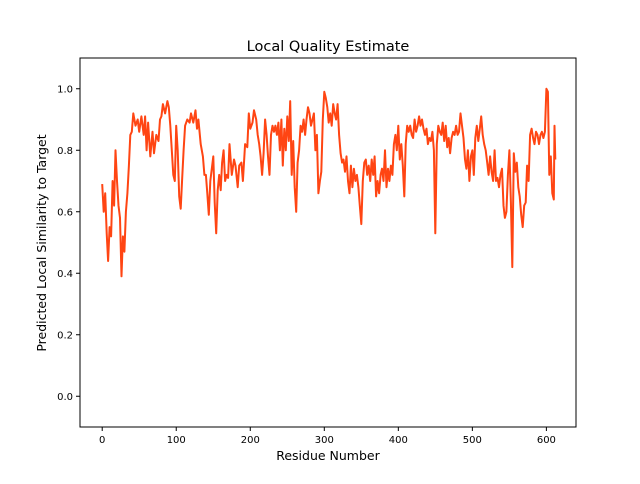 The image size is (640, 484). What do you see at coordinates (546, 440) in the screenshot?
I see `x-tick-label: 600` at bounding box center [546, 440].